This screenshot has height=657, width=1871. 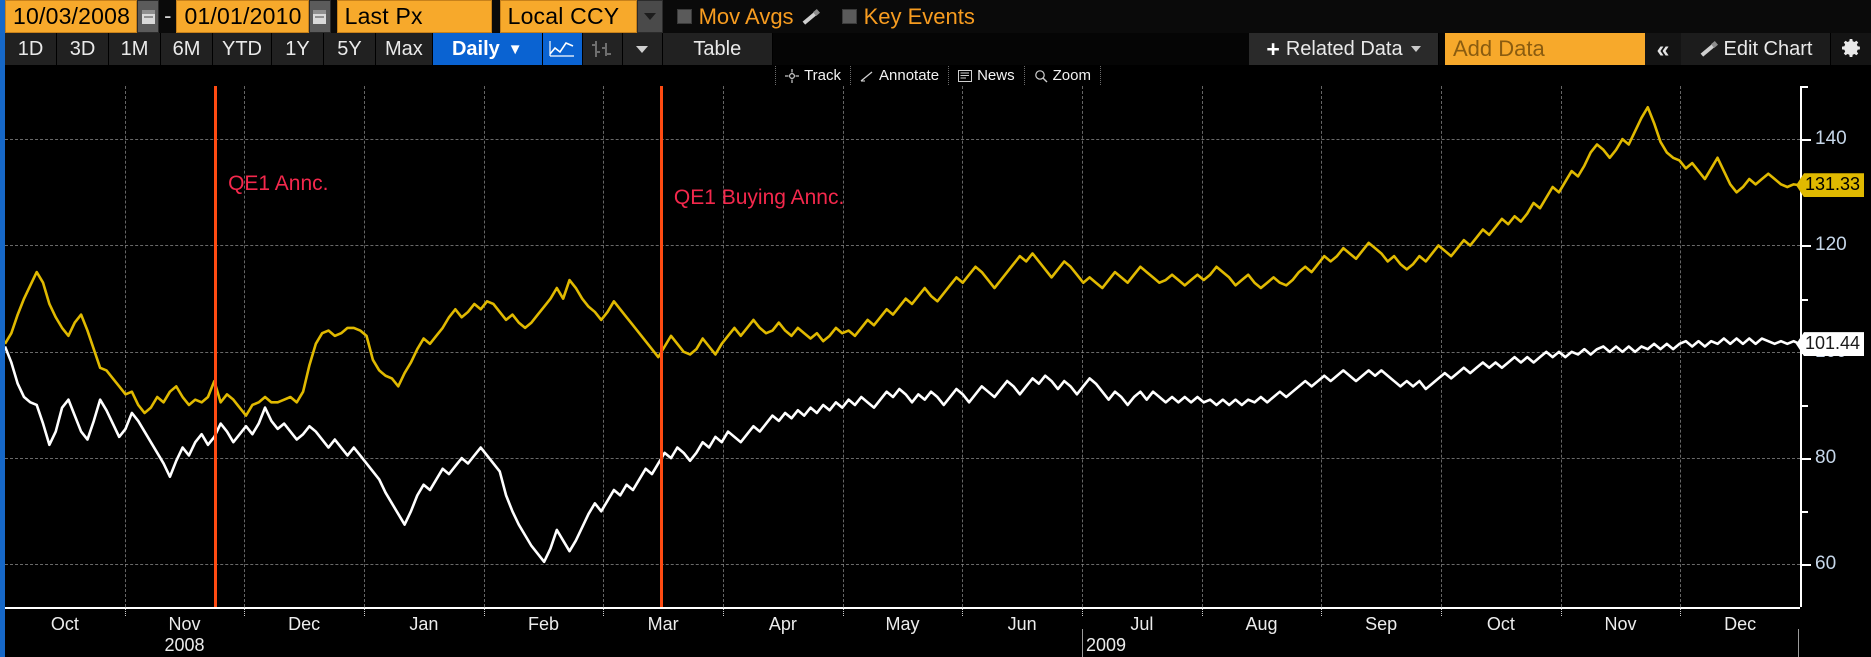 What do you see at coordinates (1106, 645) in the screenshot?
I see `x-axis-year-label: 2009` at bounding box center [1106, 645].